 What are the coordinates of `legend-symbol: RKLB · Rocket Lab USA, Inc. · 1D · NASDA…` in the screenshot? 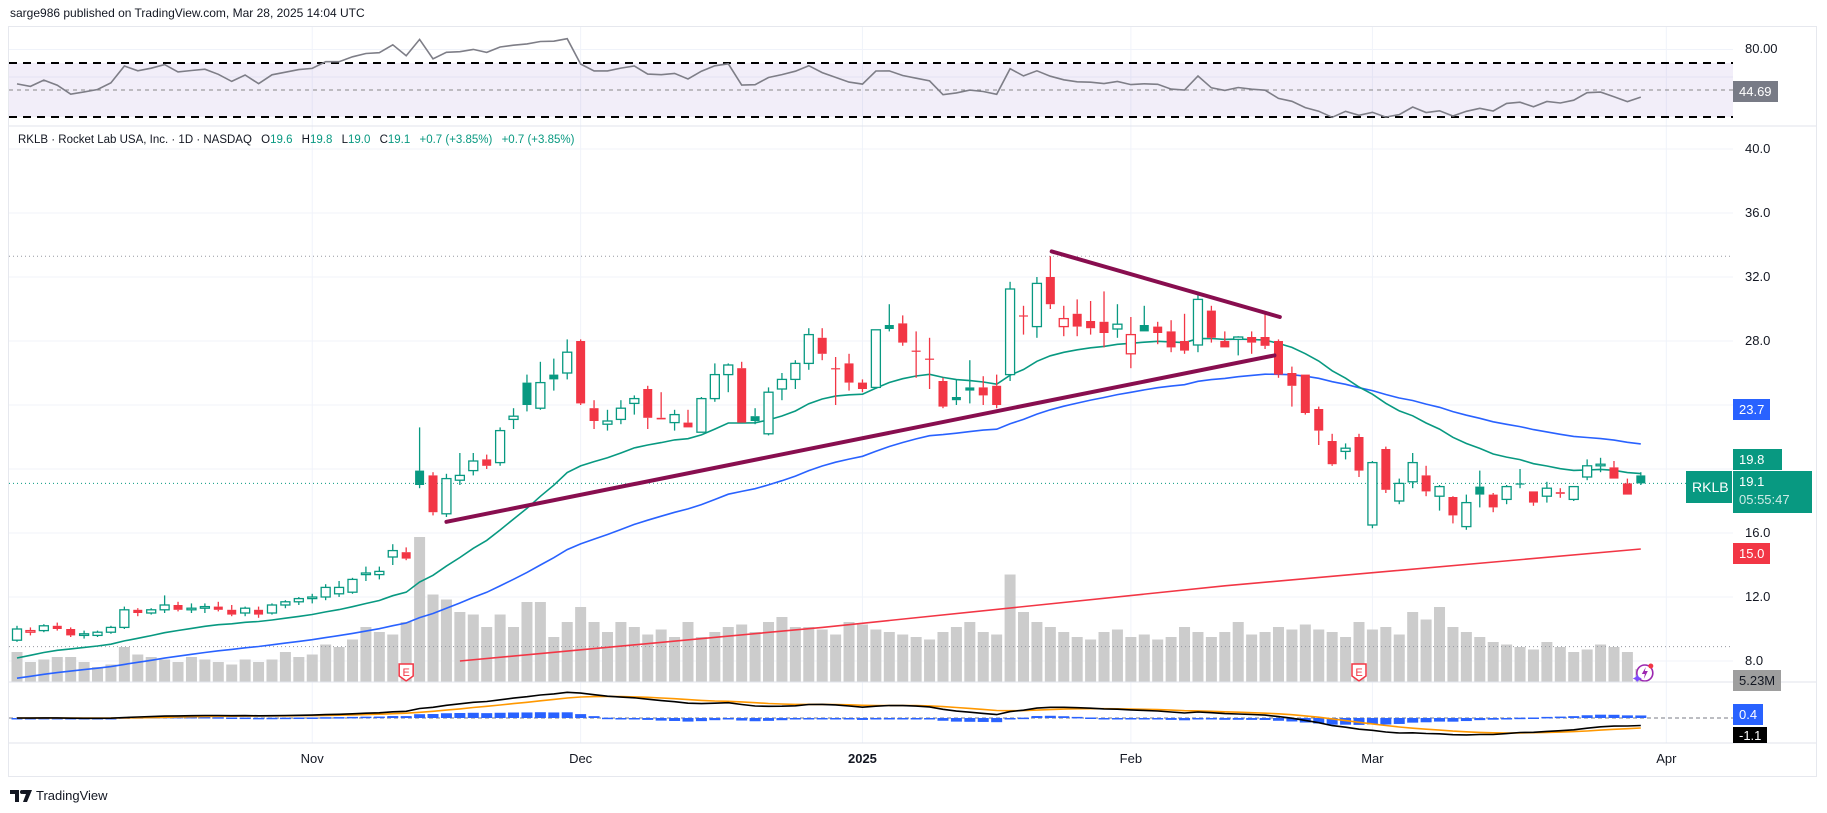 It's located at (135, 140).